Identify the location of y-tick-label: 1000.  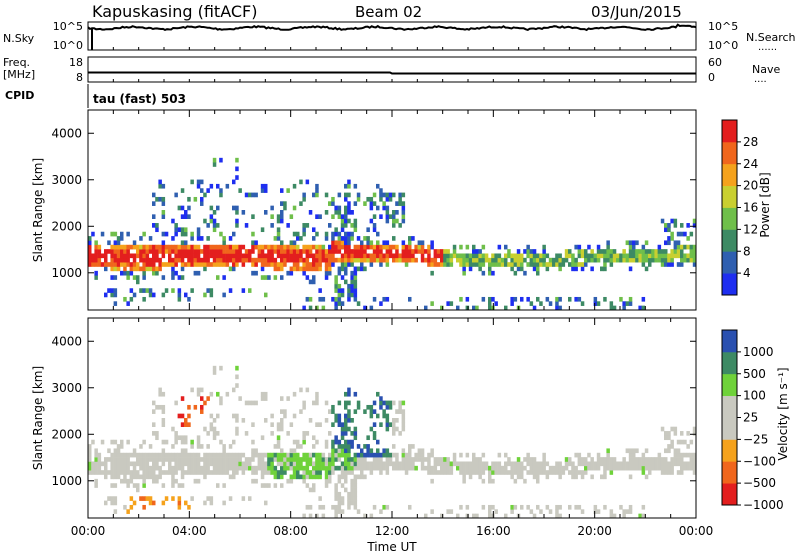
(66, 273).